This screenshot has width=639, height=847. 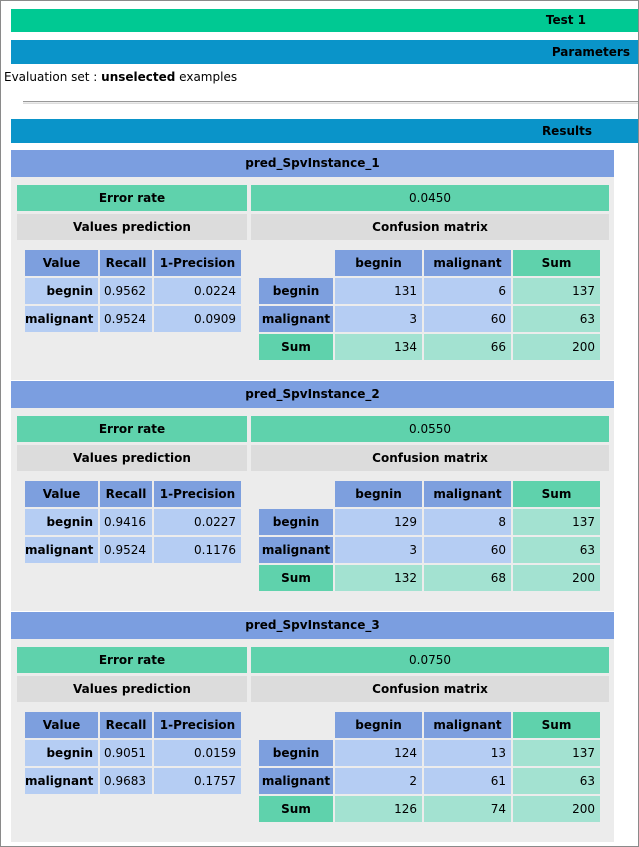 What do you see at coordinates (467, 578) in the screenshot?
I see `matrix-cell: 68` at bounding box center [467, 578].